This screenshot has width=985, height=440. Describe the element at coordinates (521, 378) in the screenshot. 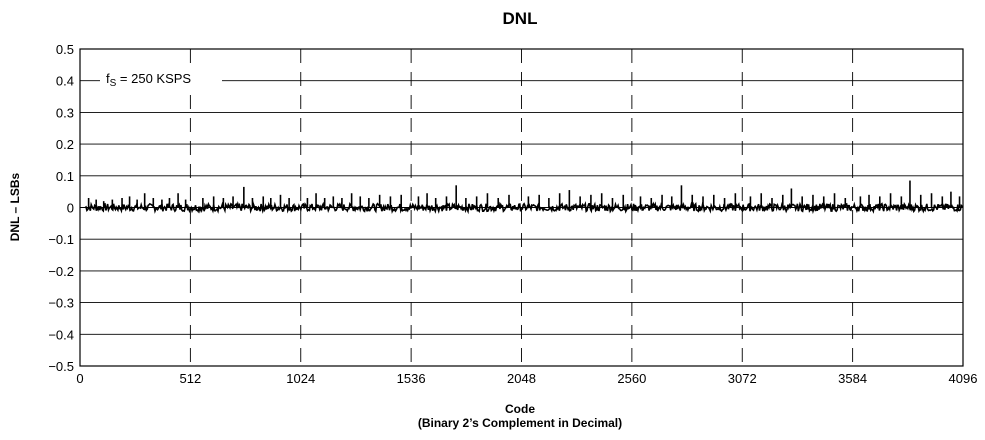

I see `x-tick-label: 2048` at that location.